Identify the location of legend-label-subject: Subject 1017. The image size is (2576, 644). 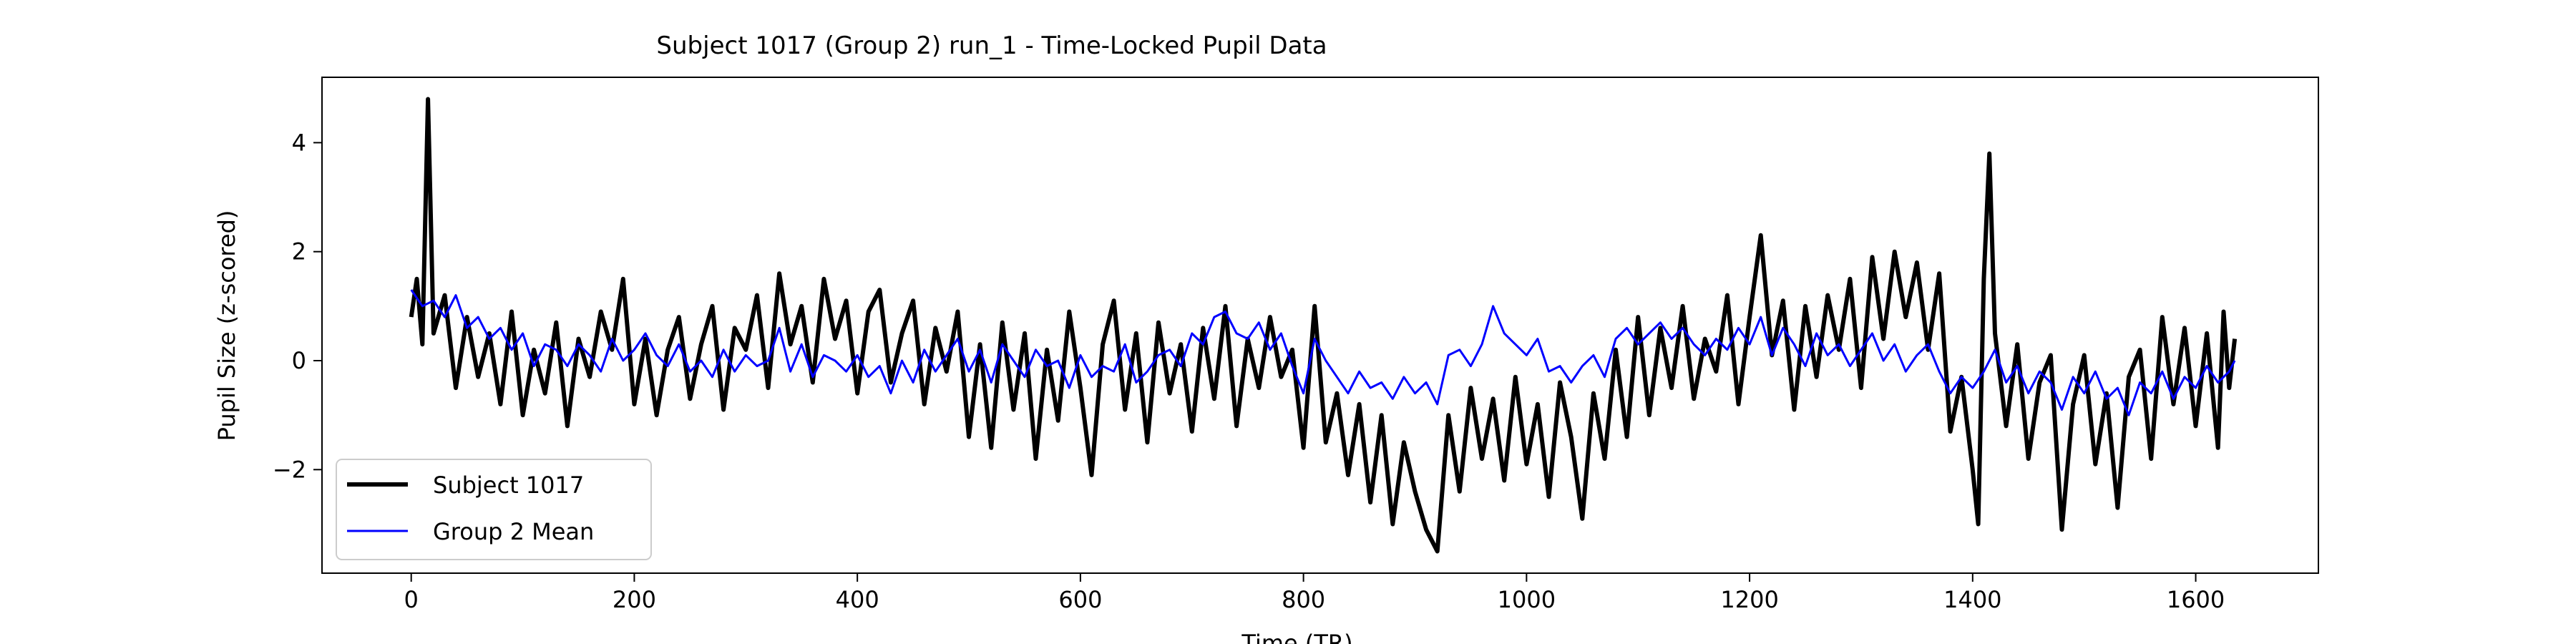
(508, 485).